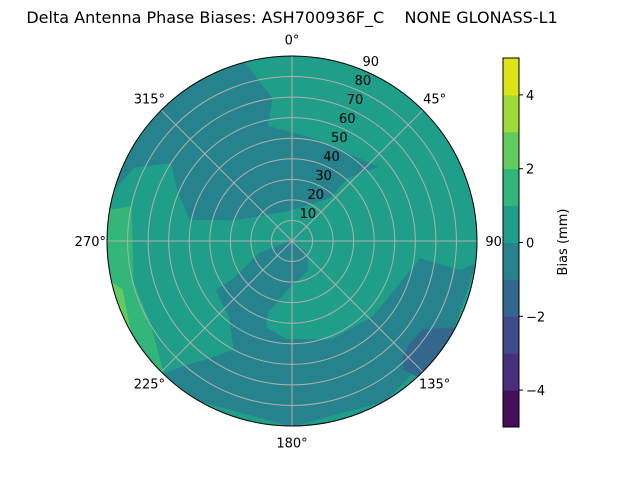 This screenshot has width=640, height=480. What do you see at coordinates (434, 385) in the screenshot?
I see `angle-label-135: 135°` at bounding box center [434, 385].